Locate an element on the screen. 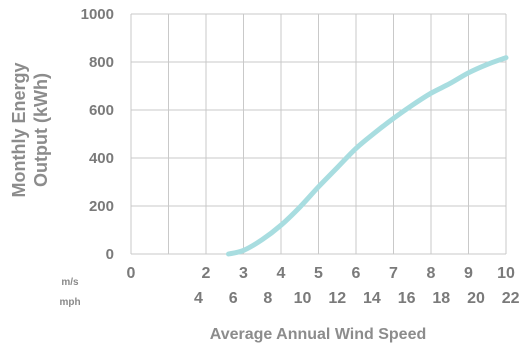  x-tick-label-mph: 20 is located at coordinates (476, 298).